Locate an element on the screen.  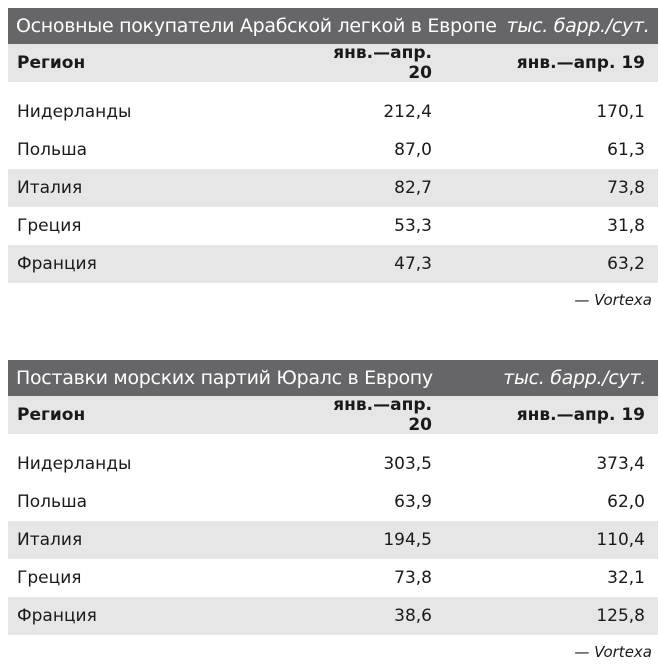
table-row: Польша 63,9 62,0 is located at coordinates (333, 502).